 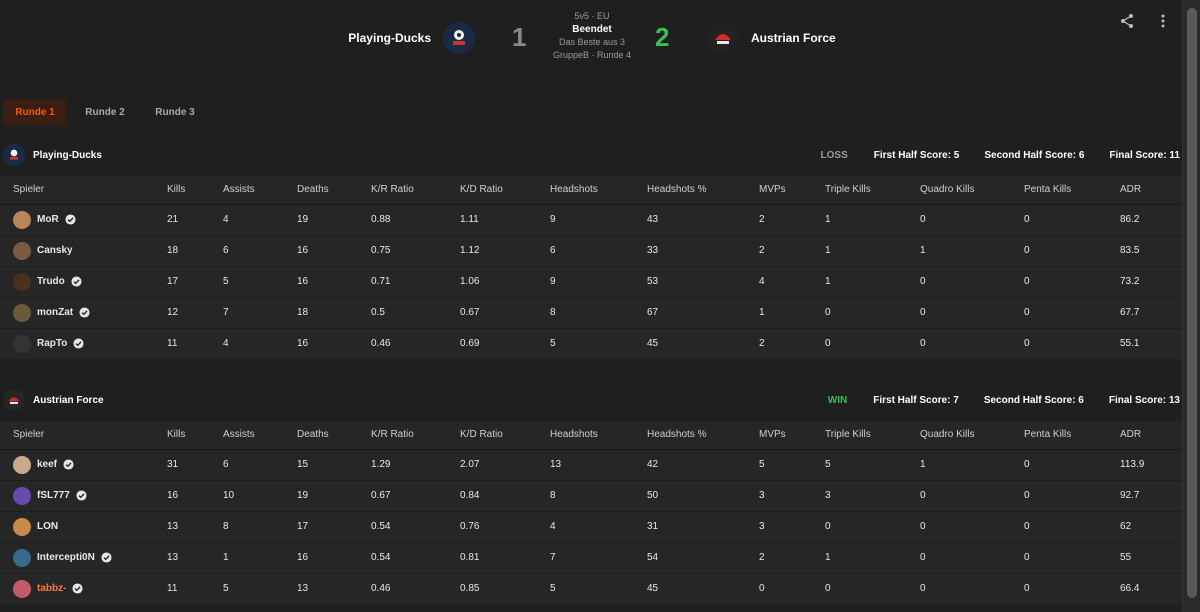 I want to click on player-cell: Cansky, so click(x=83, y=250).